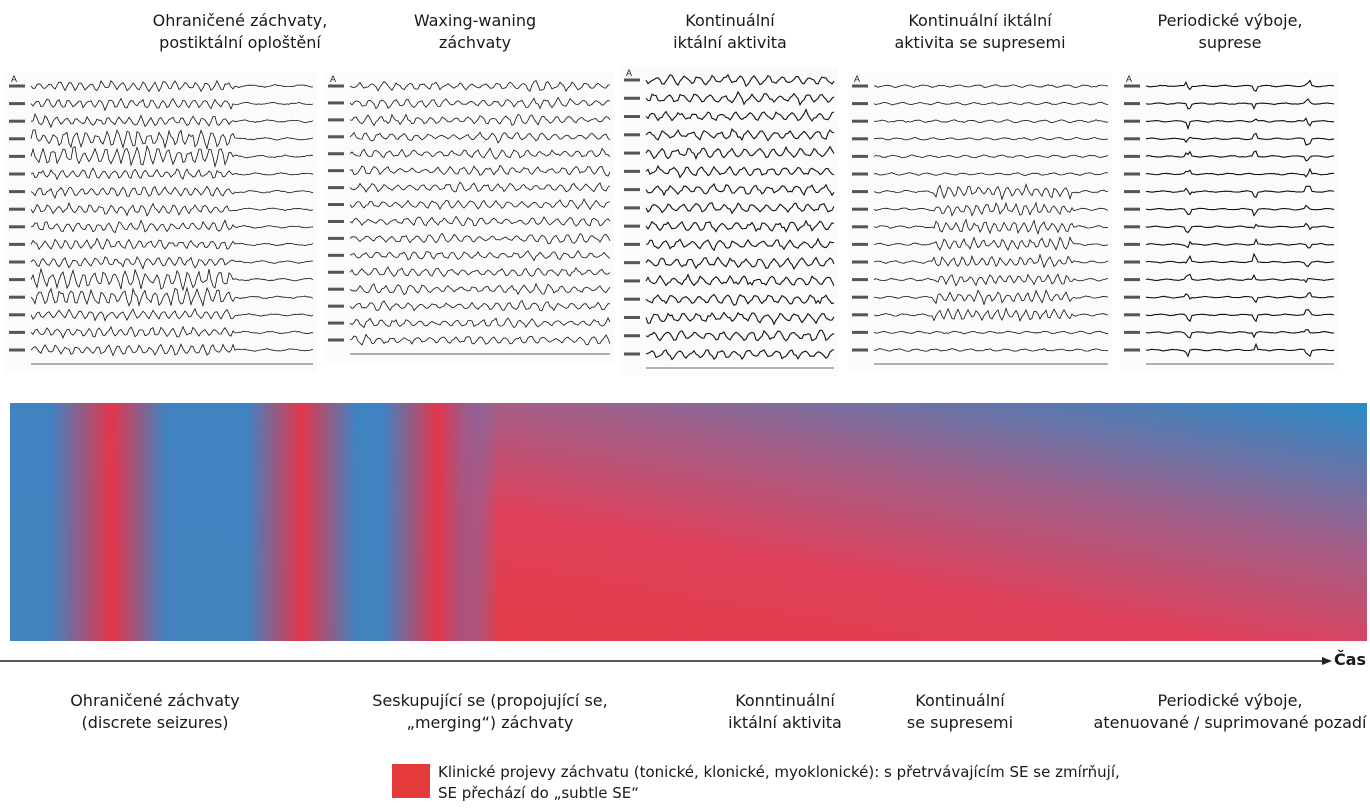  I want to click on legend-text-line2: SE přechází do „subtle SE“, so click(539, 793).